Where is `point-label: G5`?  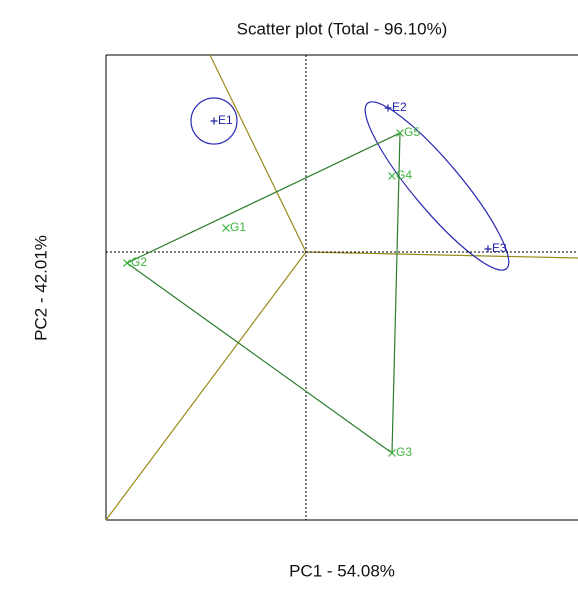 point-label: G5 is located at coordinates (412, 132).